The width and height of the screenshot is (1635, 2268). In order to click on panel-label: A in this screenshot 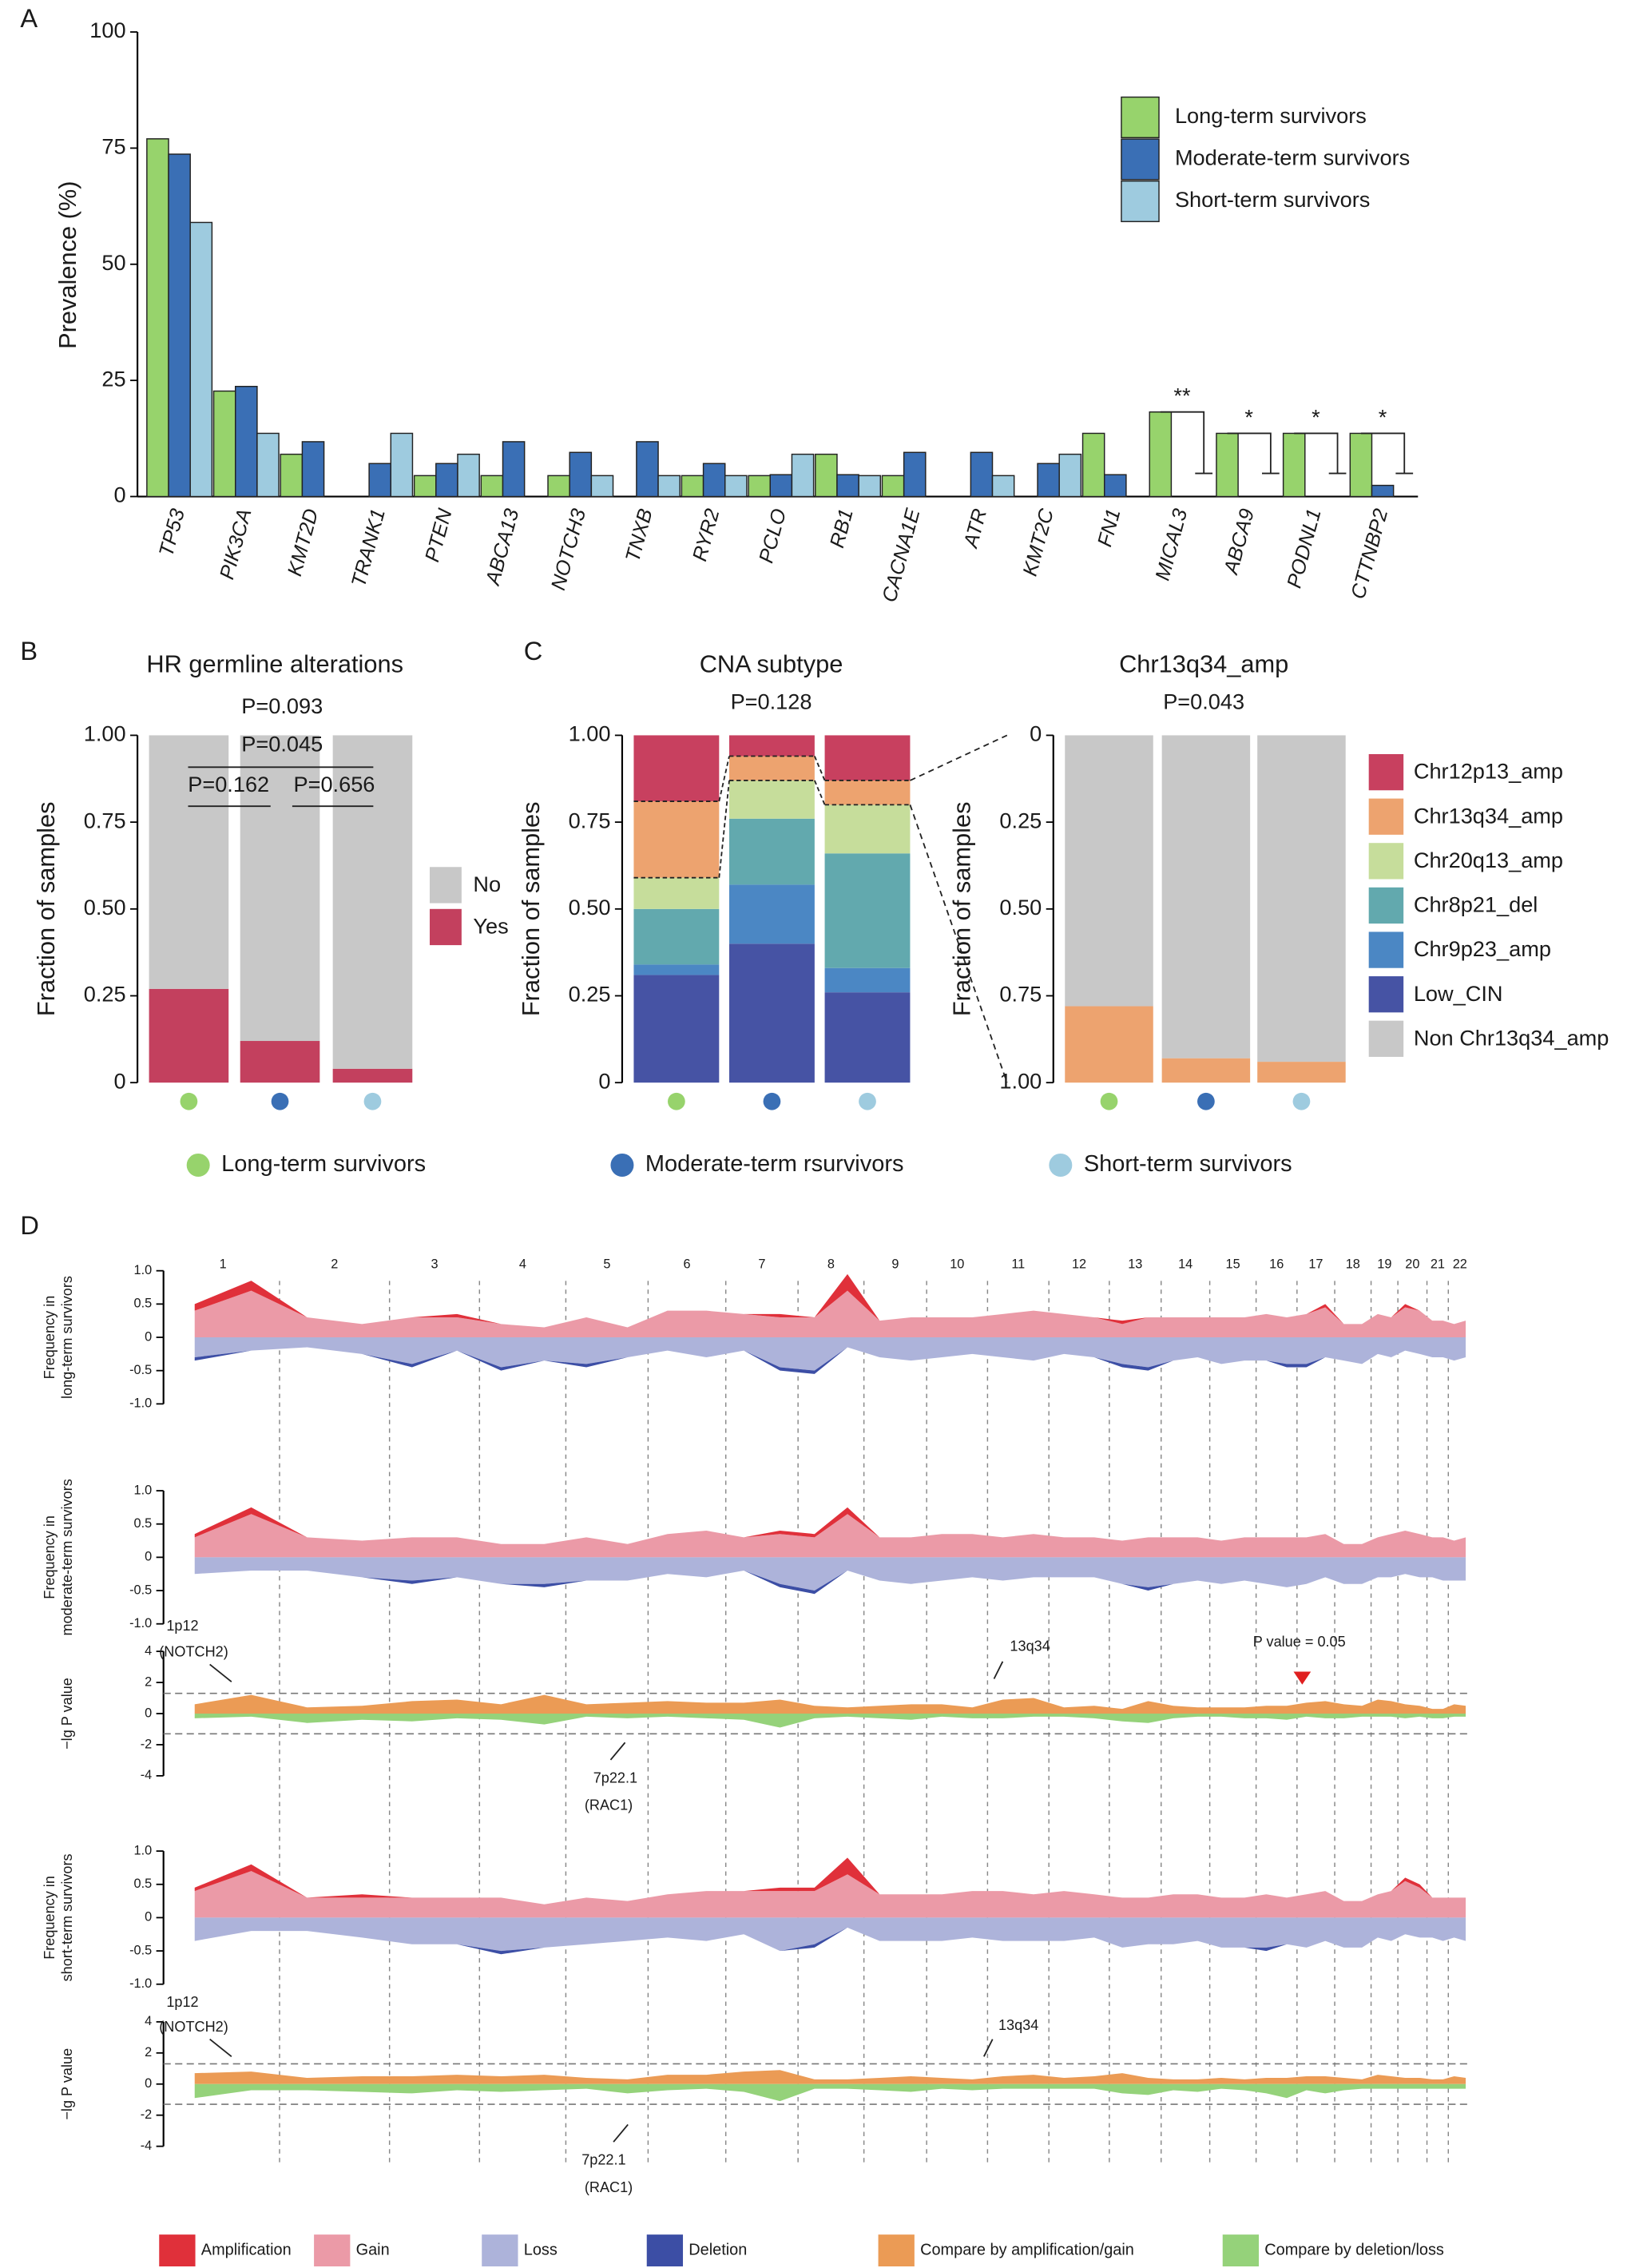, I will do `click(29, 18)`.